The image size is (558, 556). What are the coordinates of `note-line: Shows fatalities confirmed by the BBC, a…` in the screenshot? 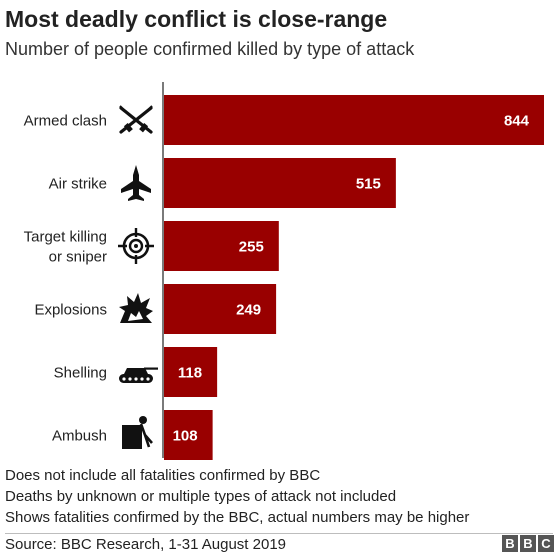 It's located at (237, 517).